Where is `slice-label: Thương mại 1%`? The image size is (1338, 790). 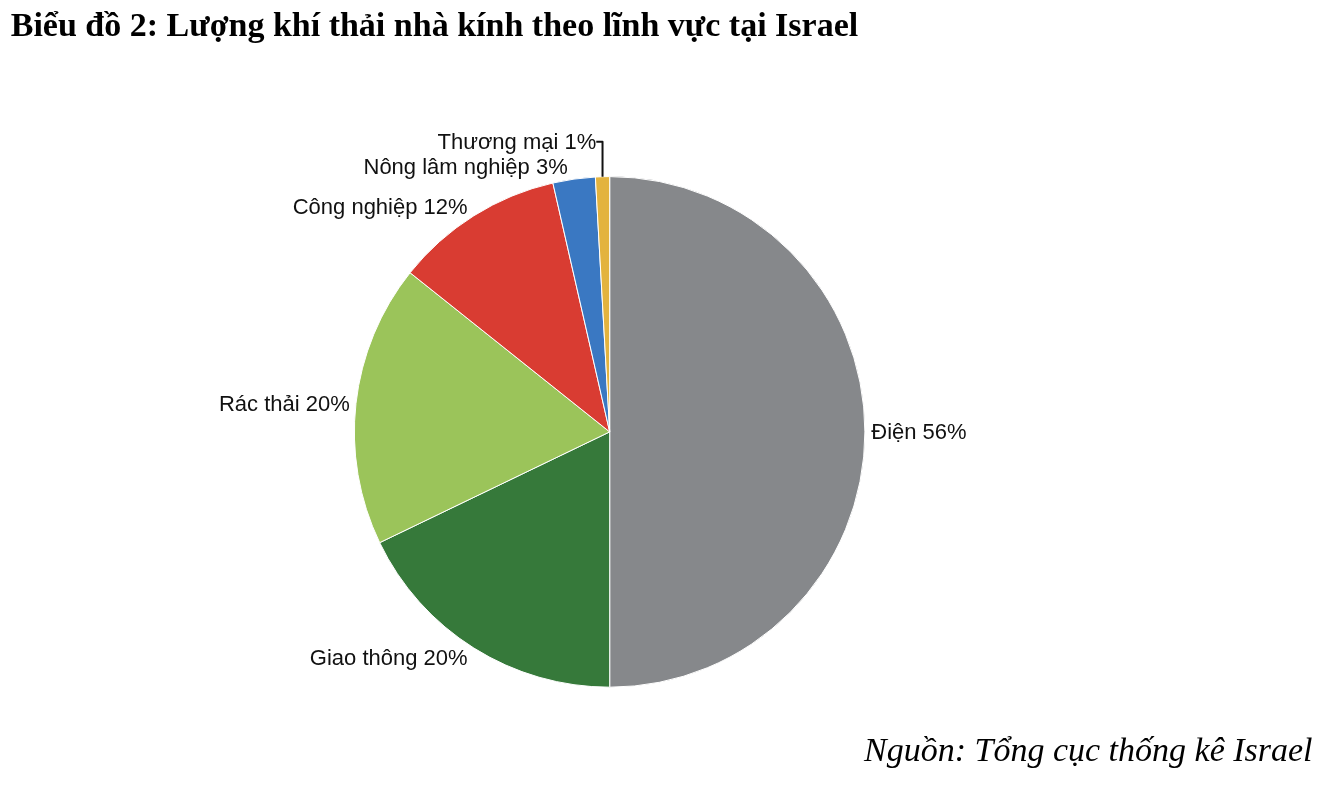
slice-label: Thương mại 1% is located at coordinates (517, 142).